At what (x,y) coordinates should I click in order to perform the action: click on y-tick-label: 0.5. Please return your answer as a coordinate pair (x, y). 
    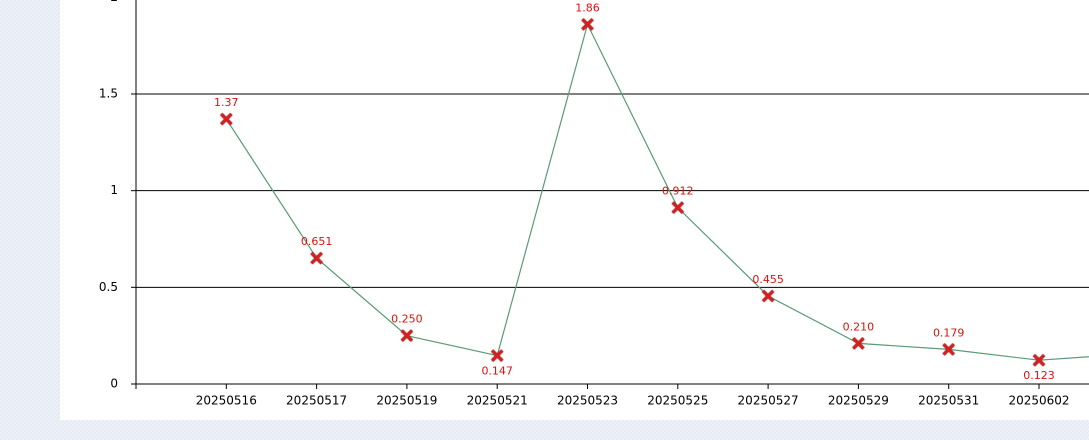
    Looking at the image, I should click on (108, 287).